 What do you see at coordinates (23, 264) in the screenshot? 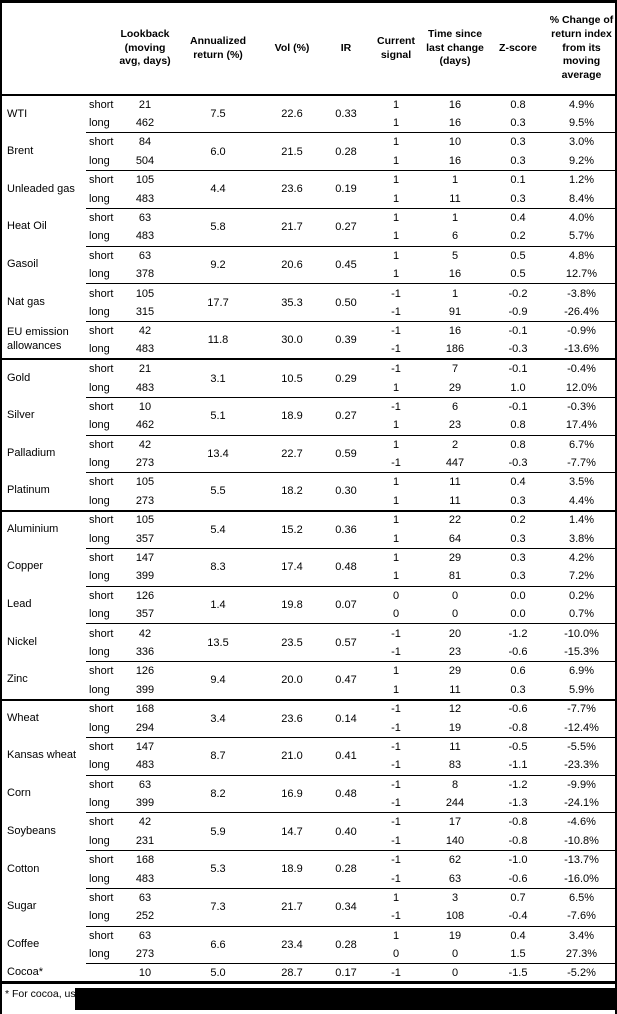
I see `commodity-name: Gasoil` at bounding box center [23, 264].